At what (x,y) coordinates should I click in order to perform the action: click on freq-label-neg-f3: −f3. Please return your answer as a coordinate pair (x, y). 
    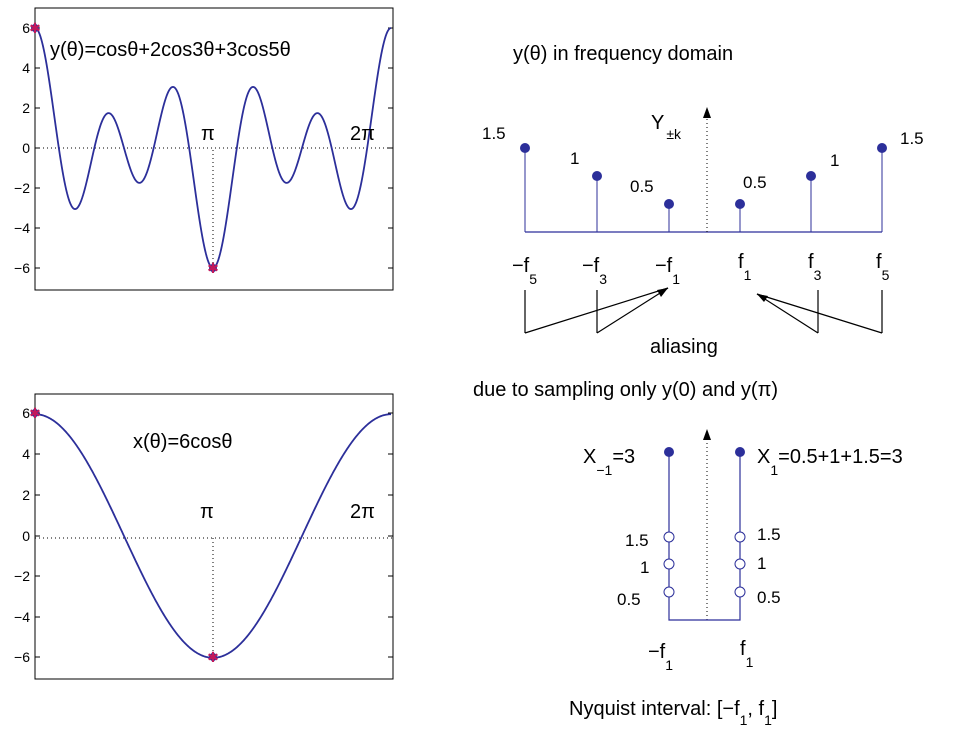
    Looking at the image, I should click on (594, 271).